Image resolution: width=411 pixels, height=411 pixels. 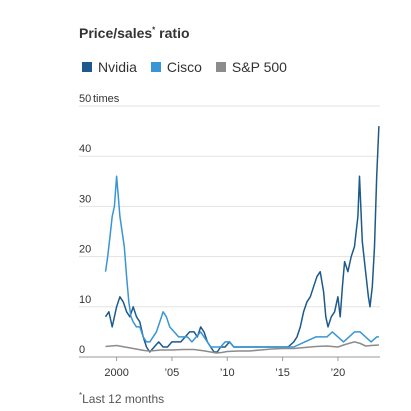 I want to click on chart-legend: Nvidia Cisco S&P 500, so click(x=184, y=67).